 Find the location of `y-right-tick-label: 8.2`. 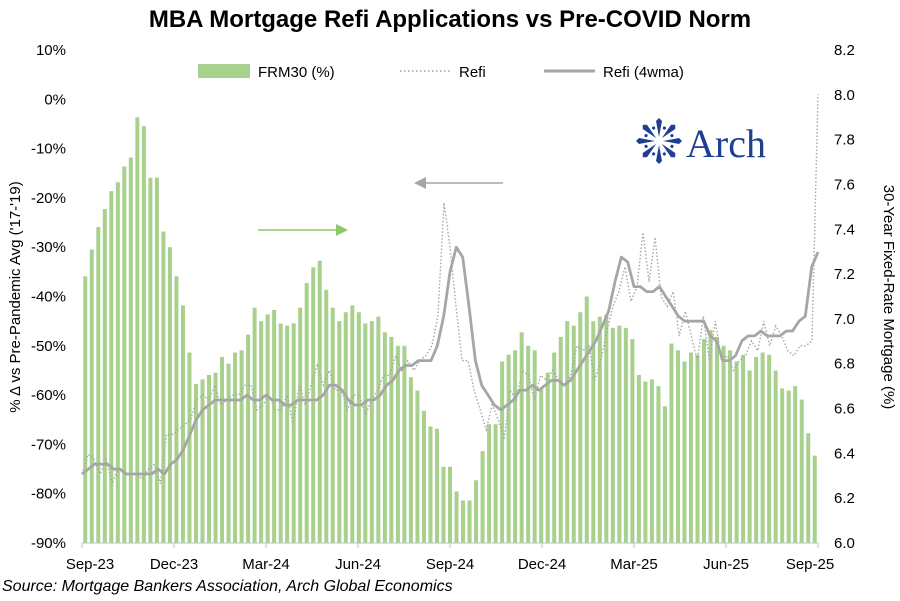

y-right-tick-label: 8.2 is located at coordinates (844, 50).